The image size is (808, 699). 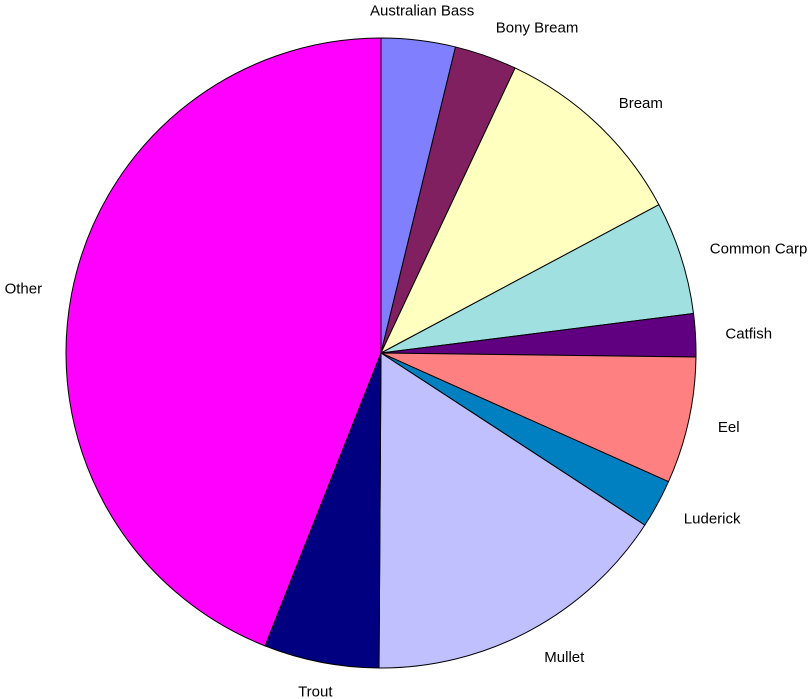 What do you see at coordinates (712, 518) in the screenshot?
I see `pie-label-luderick: Luderick` at bounding box center [712, 518].